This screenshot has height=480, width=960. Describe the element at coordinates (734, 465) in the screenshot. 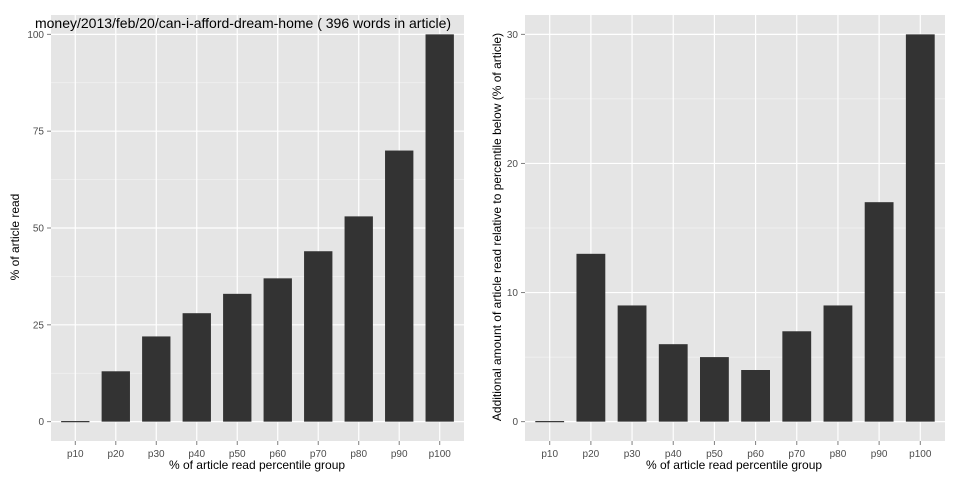

I see `chart-right-x-axis-title: % of article read percentile group` at that location.